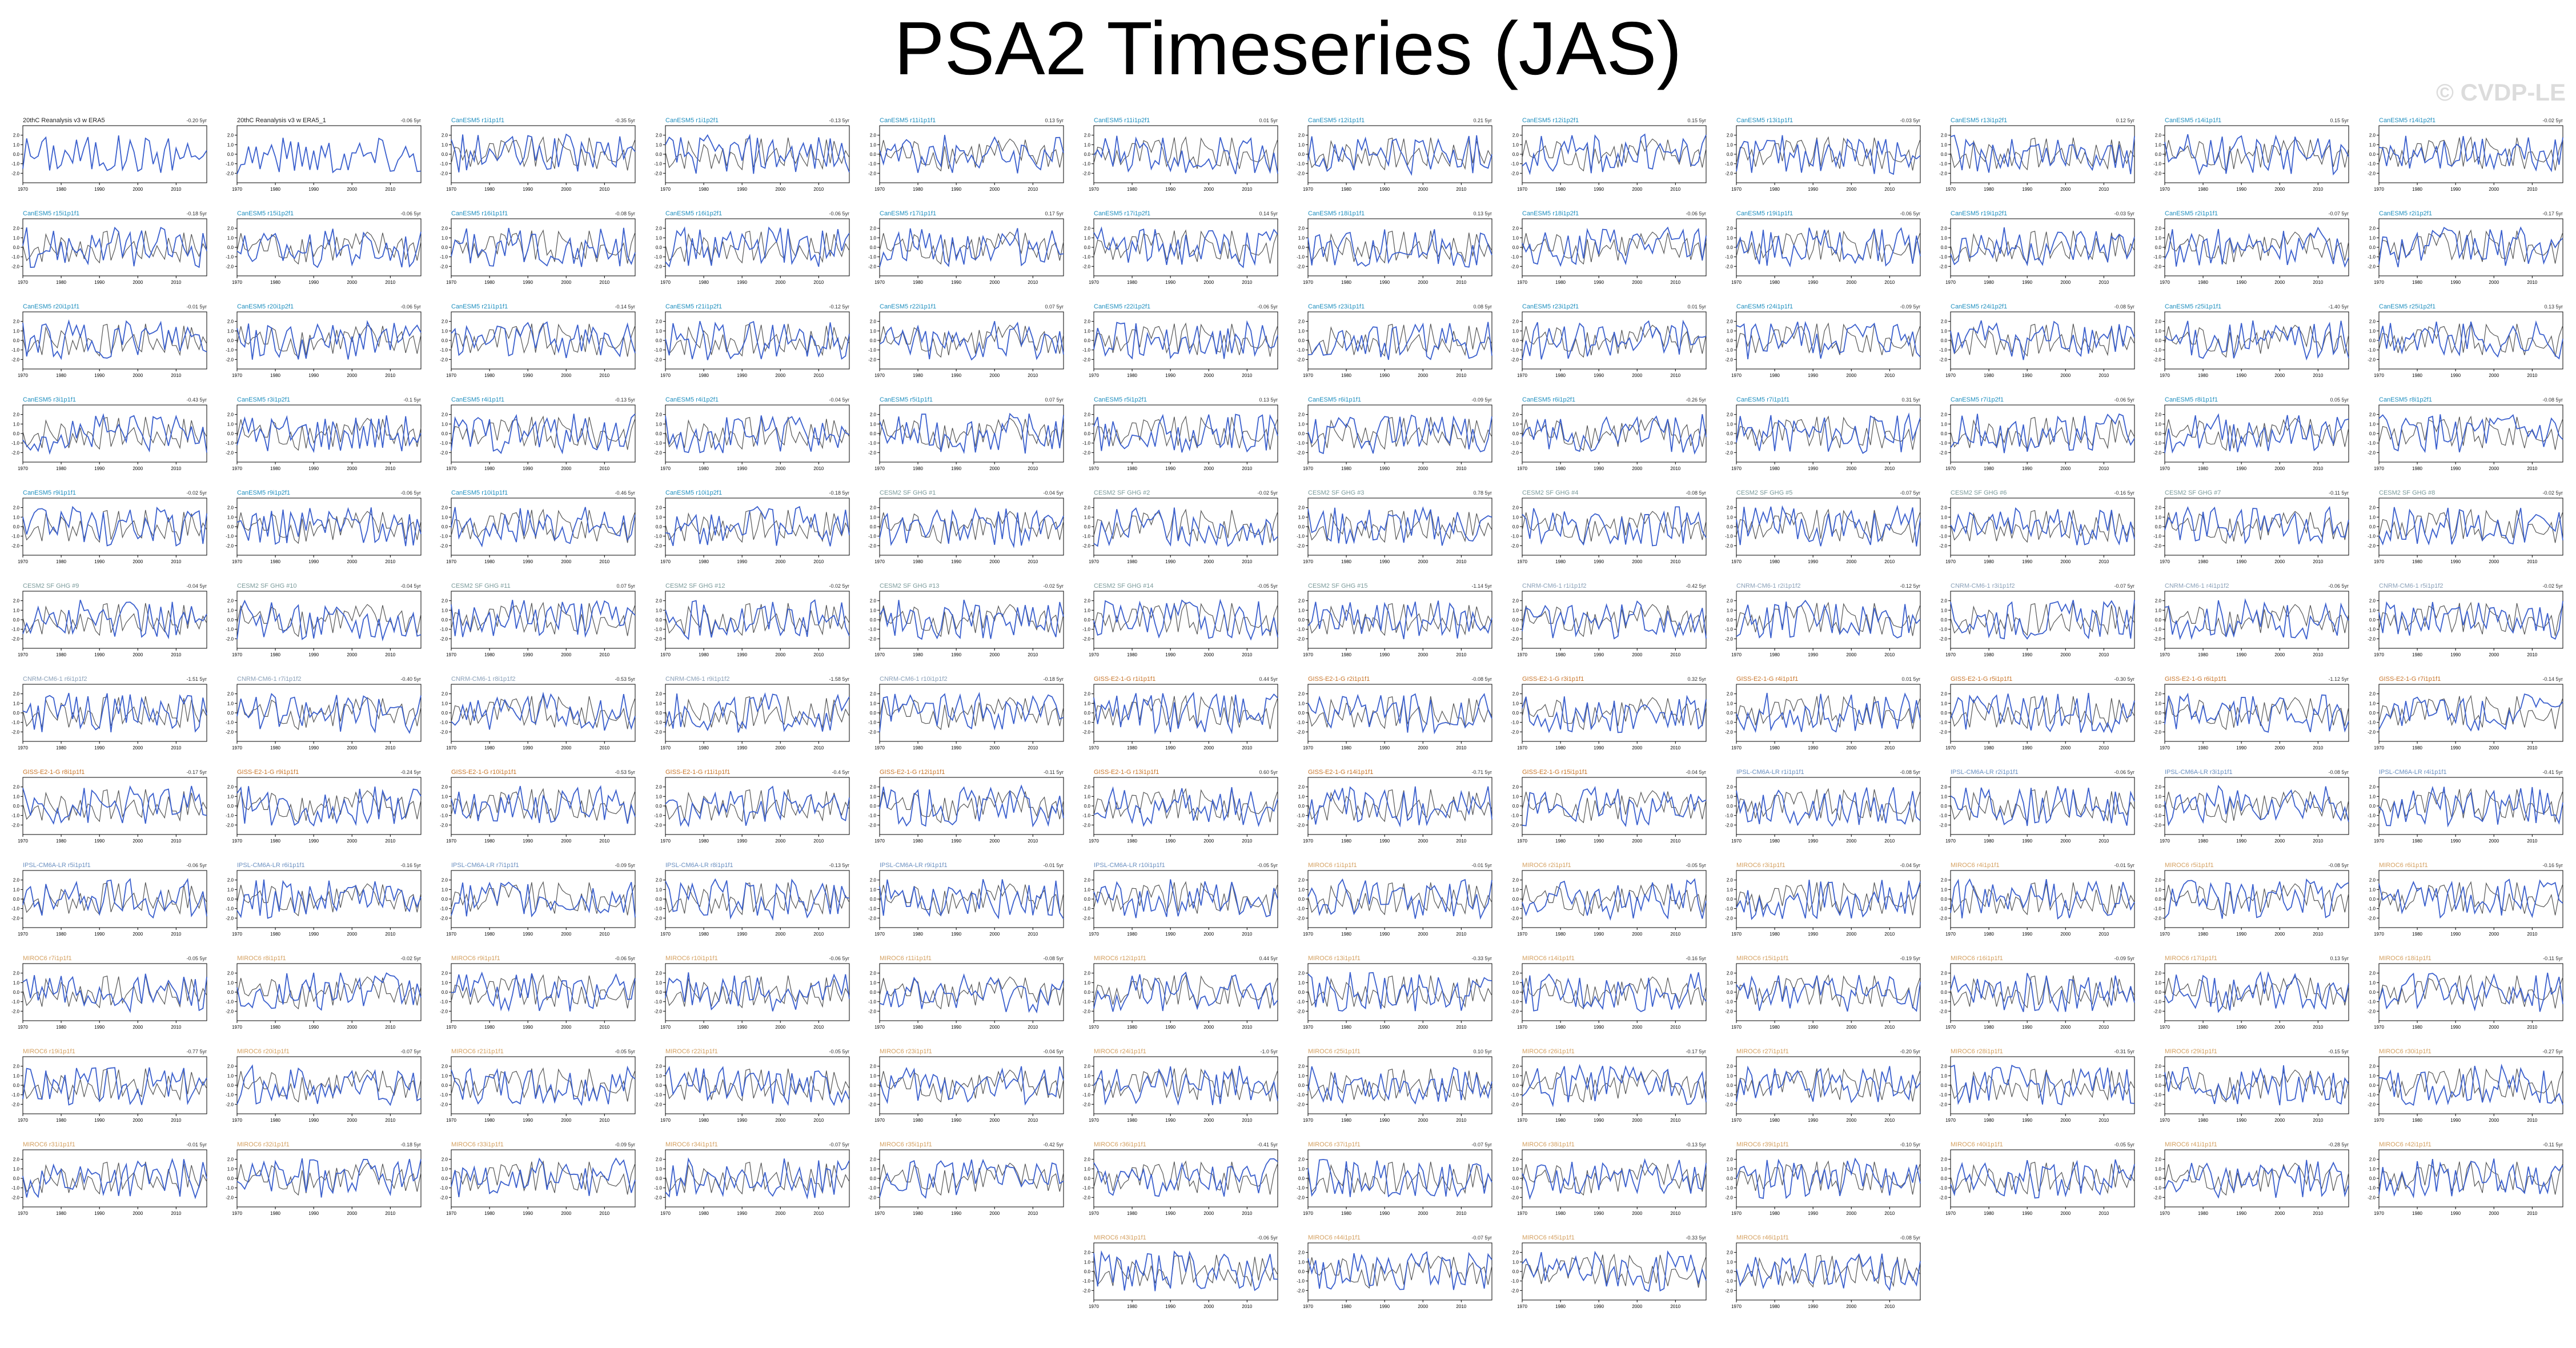  Describe the element at coordinates (692, 120) in the screenshot. I see `panel-title: CanESM5 r1i1p2f1` at that location.